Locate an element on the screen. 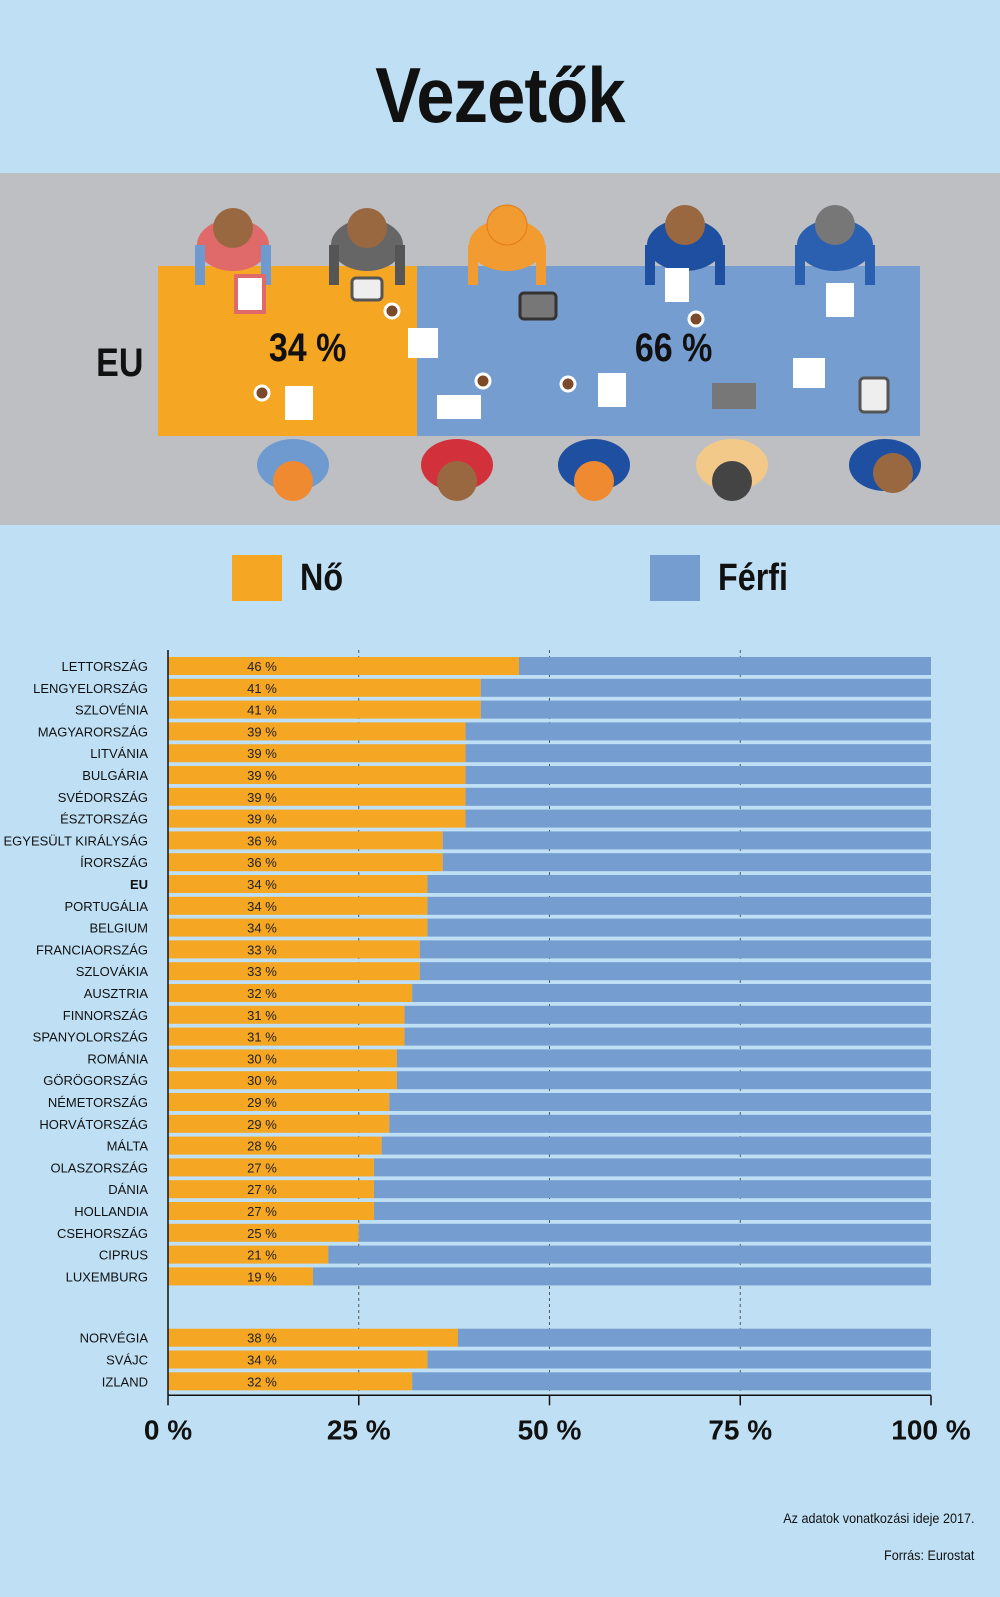 The image size is (1000, 1597). category-label: FINNORSZÁG is located at coordinates (105, 1015).